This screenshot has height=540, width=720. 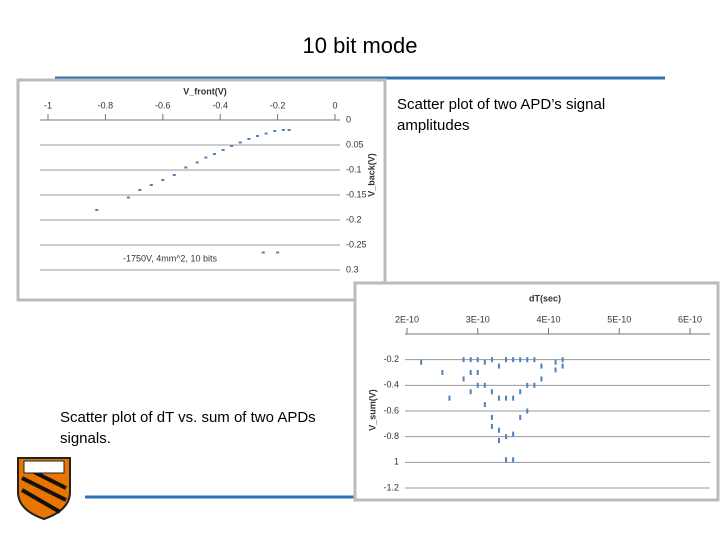 I want to click on slide-title: 10 bit mode, so click(x=360, y=45).